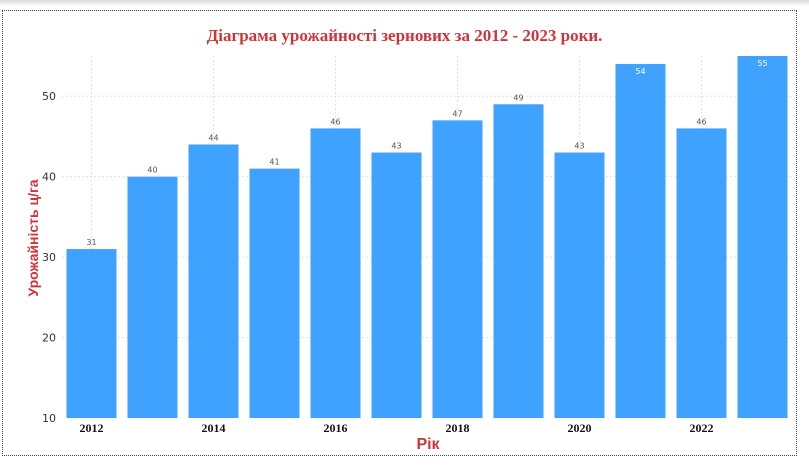 The image size is (809, 470). I want to click on x-tick-label: 2014, so click(214, 428).